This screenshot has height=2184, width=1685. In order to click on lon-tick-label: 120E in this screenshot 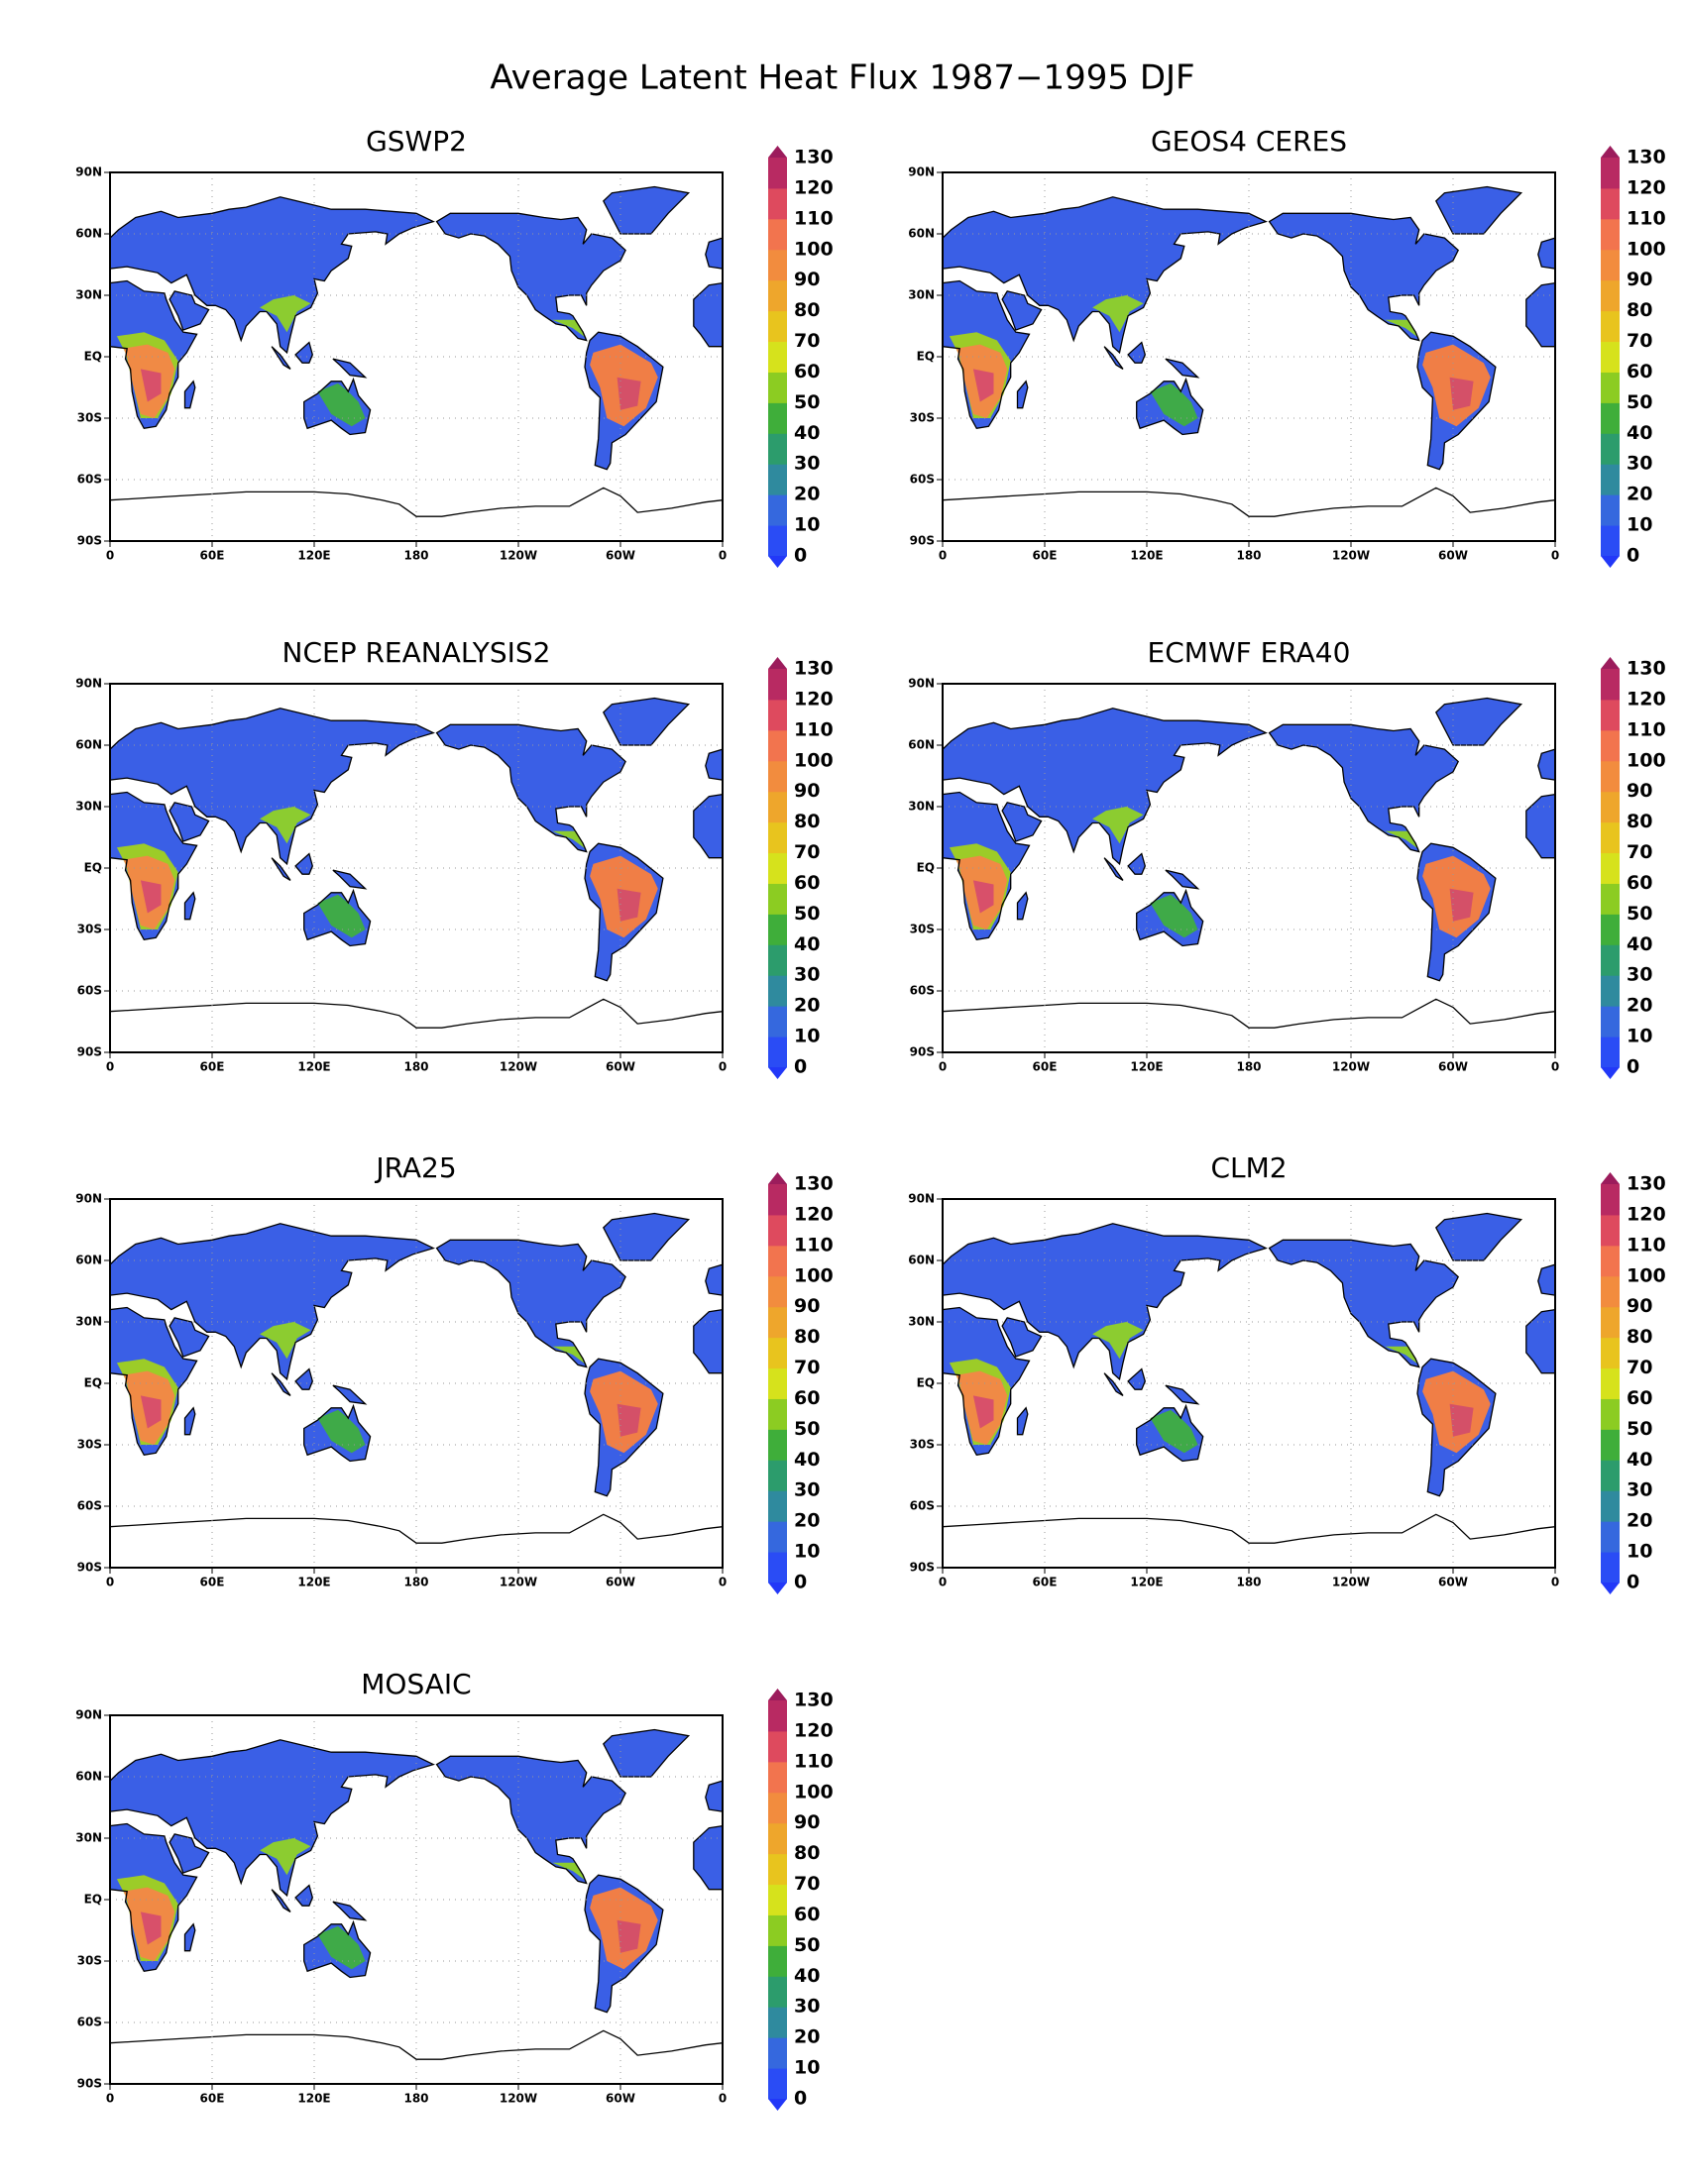, I will do `click(313, 1582)`.